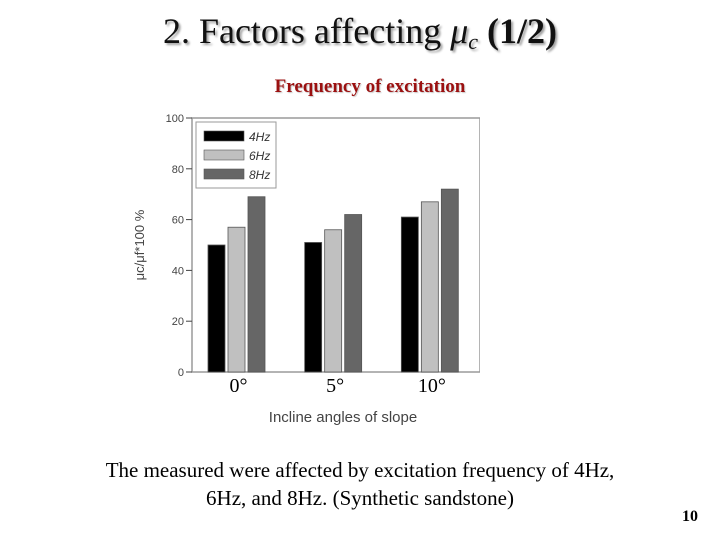  I want to click on y-tick-label-40: 40, so click(178, 271).